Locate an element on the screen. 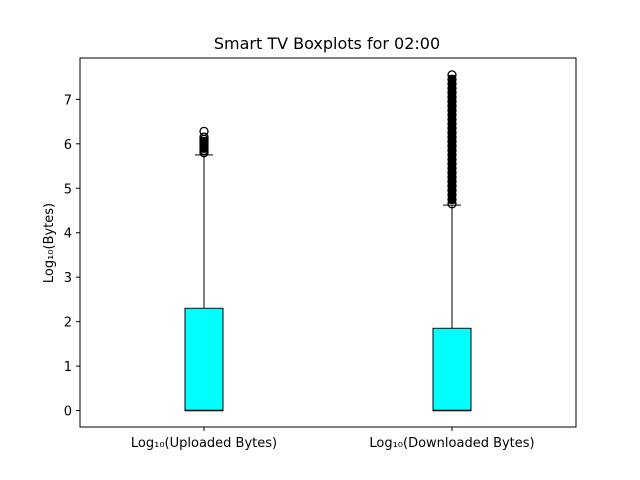  y-tick-label: 1 is located at coordinates (68, 367).